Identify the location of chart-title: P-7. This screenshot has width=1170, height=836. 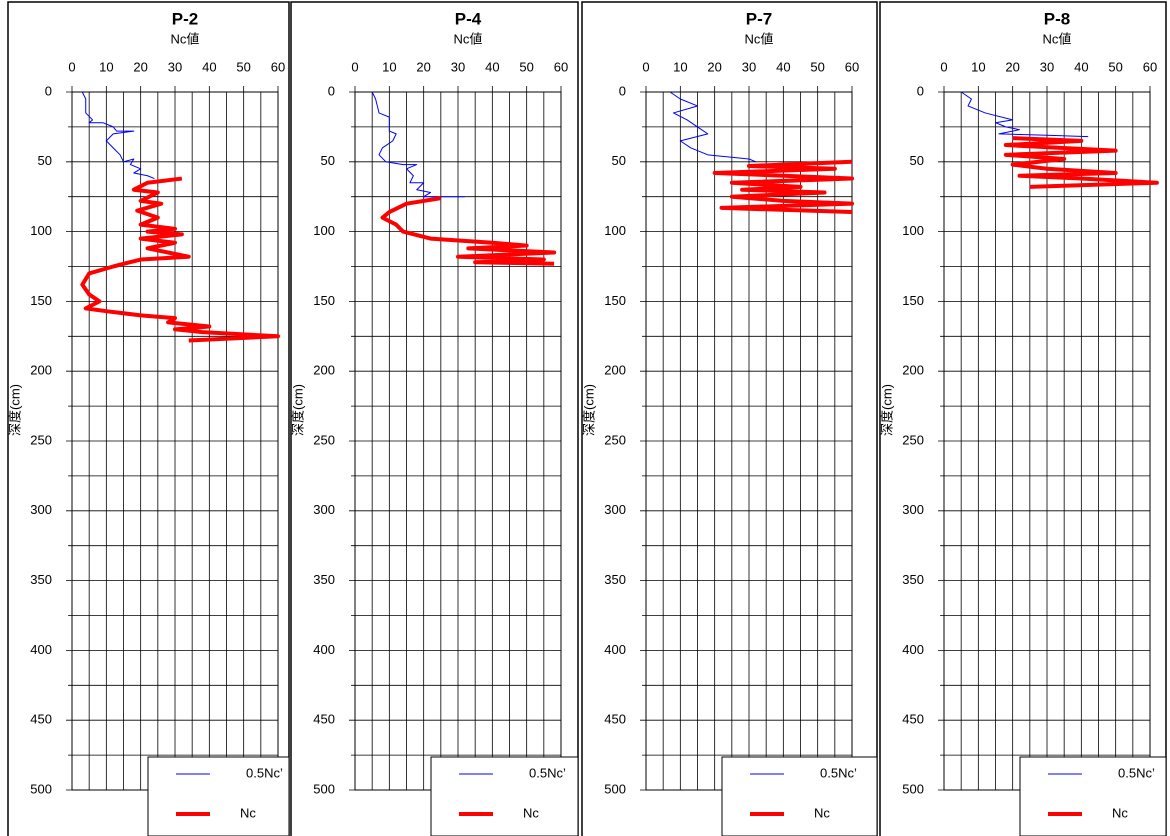
(759, 18).